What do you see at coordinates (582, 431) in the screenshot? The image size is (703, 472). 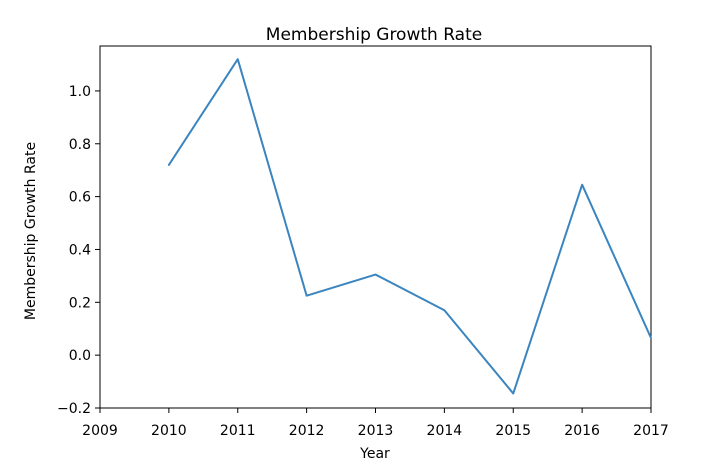 I see `x-tick-label: 2016` at bounding box center [582, 431].